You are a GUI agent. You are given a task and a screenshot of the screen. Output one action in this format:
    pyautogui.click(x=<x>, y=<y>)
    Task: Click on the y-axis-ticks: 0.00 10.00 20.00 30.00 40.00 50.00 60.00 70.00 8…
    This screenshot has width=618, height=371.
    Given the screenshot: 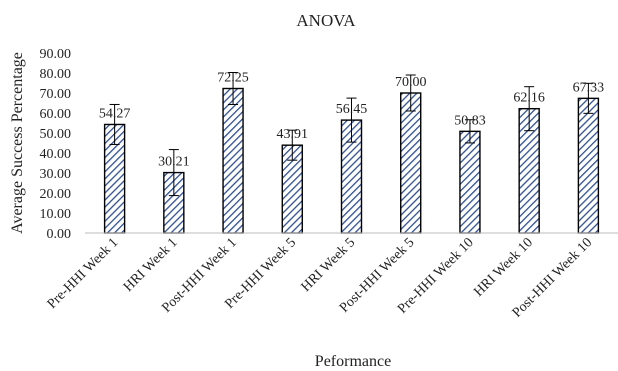 What is the action you would take?
    pyautogui.click(x=56, y=144)
    